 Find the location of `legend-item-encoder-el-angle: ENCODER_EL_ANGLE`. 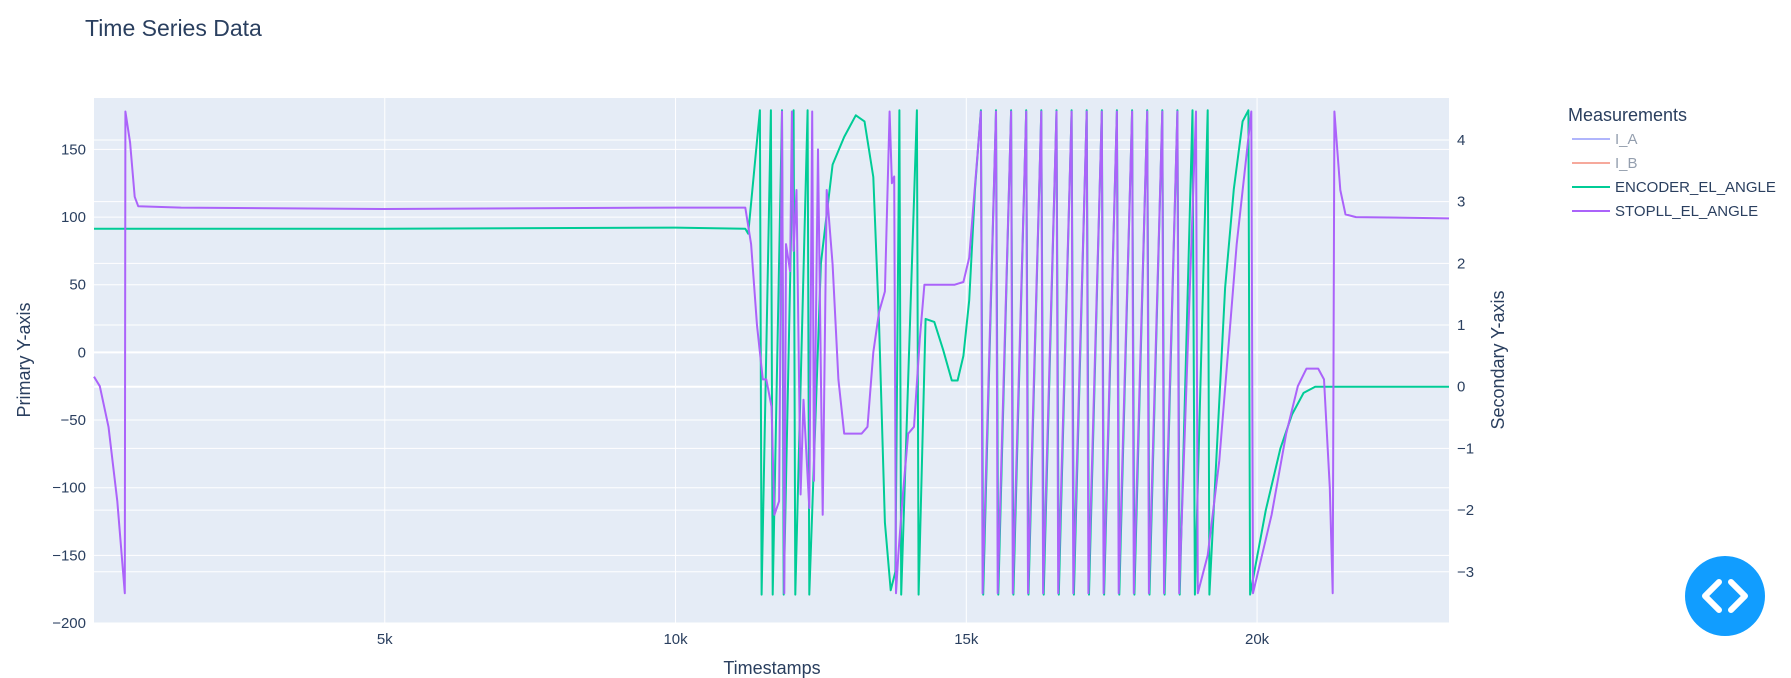

legend-item-encoder-el-angle: ENCODER_EL_ANGLE is located at coordinates (1674, 187).